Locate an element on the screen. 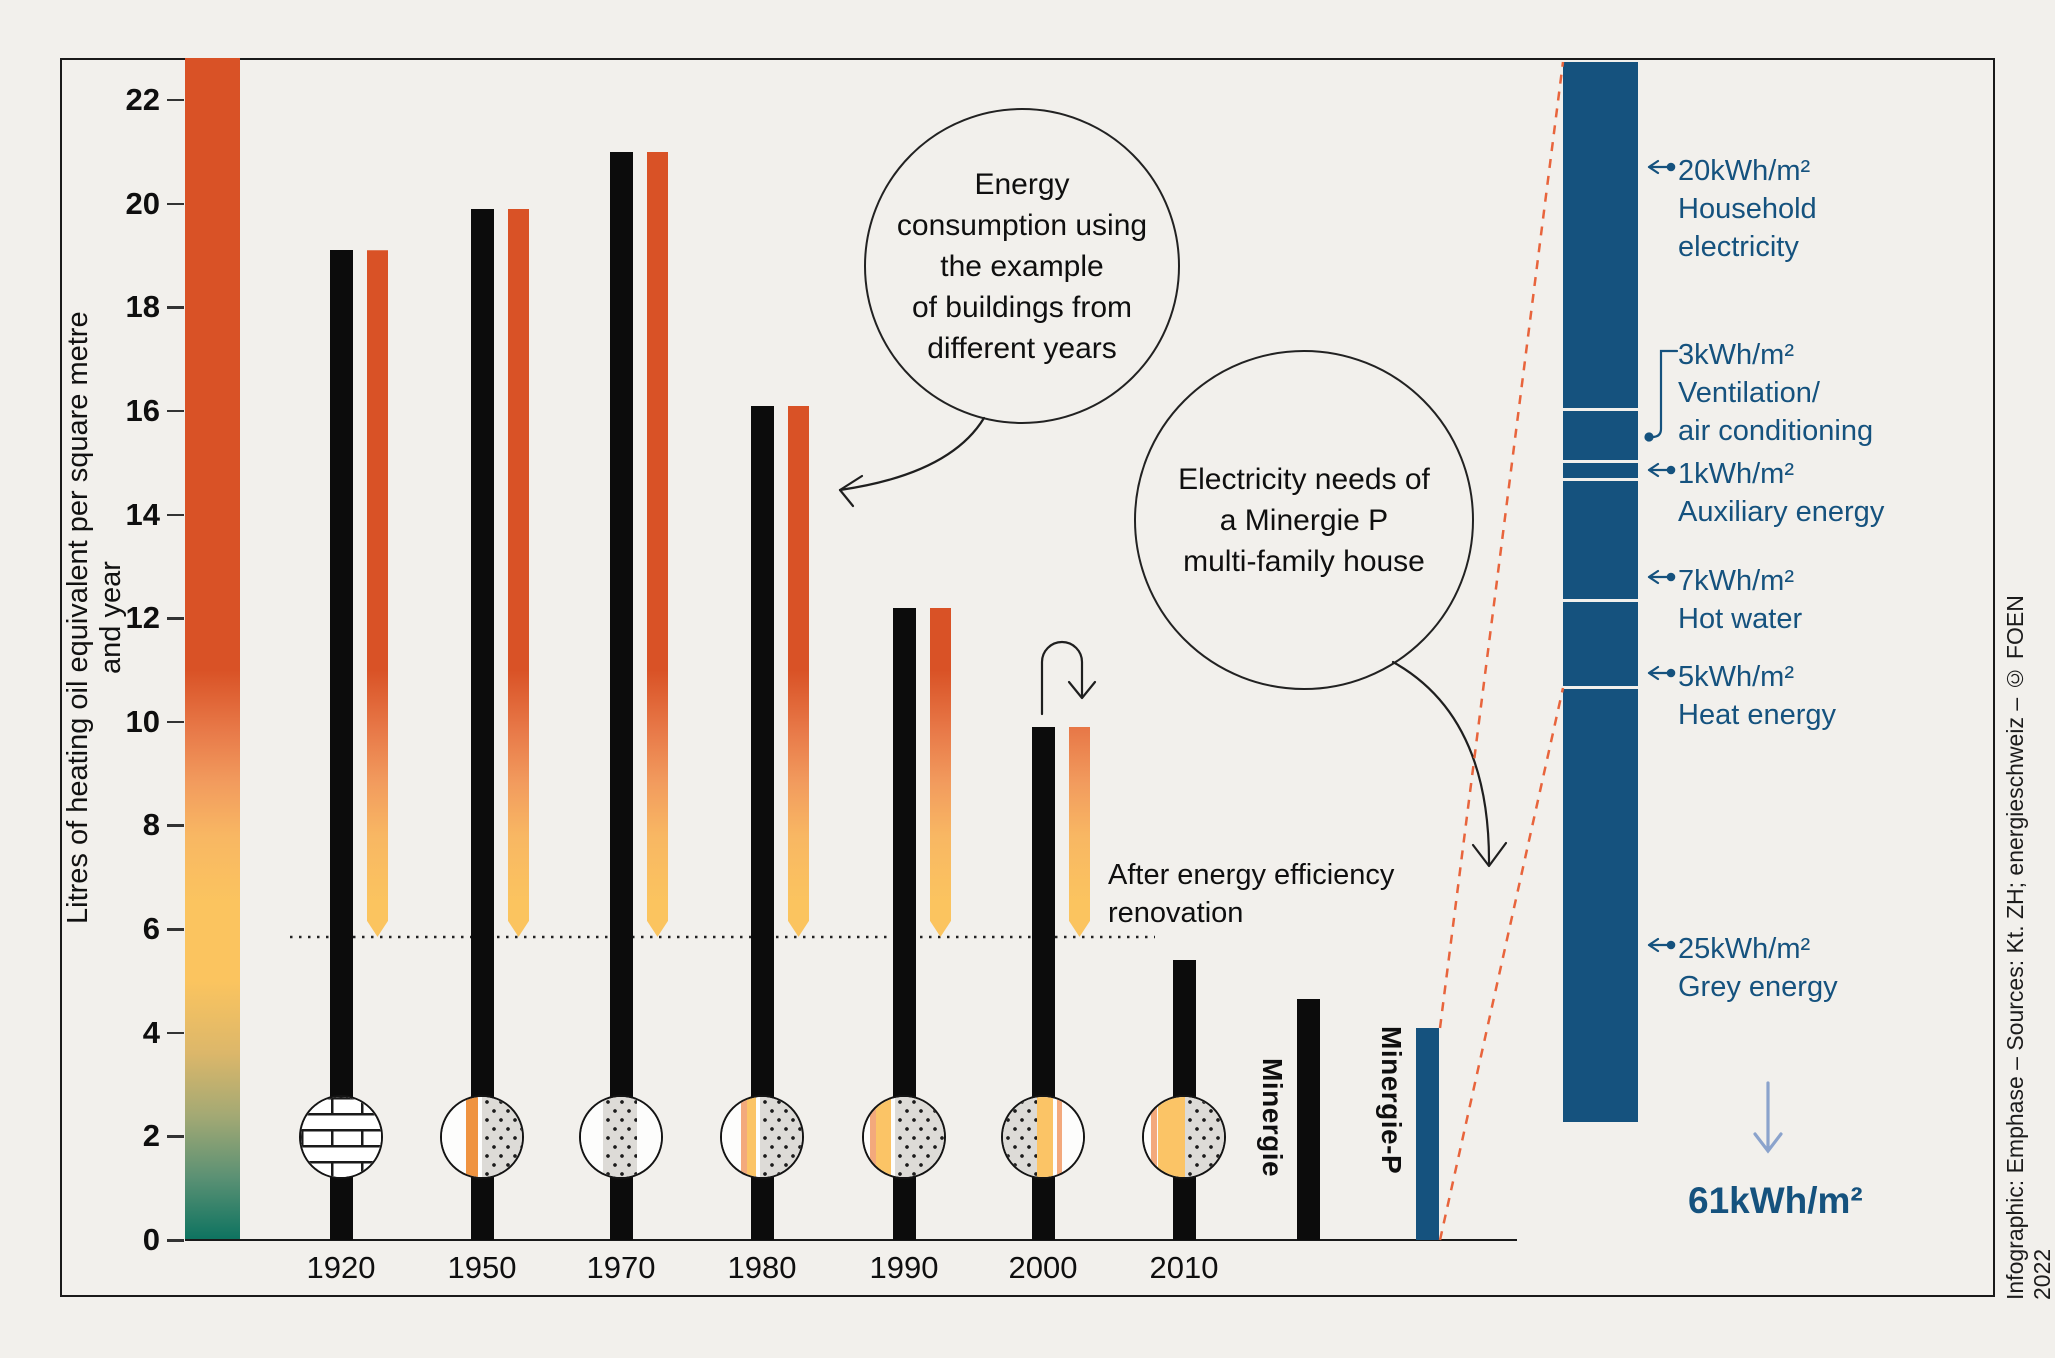 This screenshot has width=2055, height=1358. bar-1980 is located at coordinates (762, 822).